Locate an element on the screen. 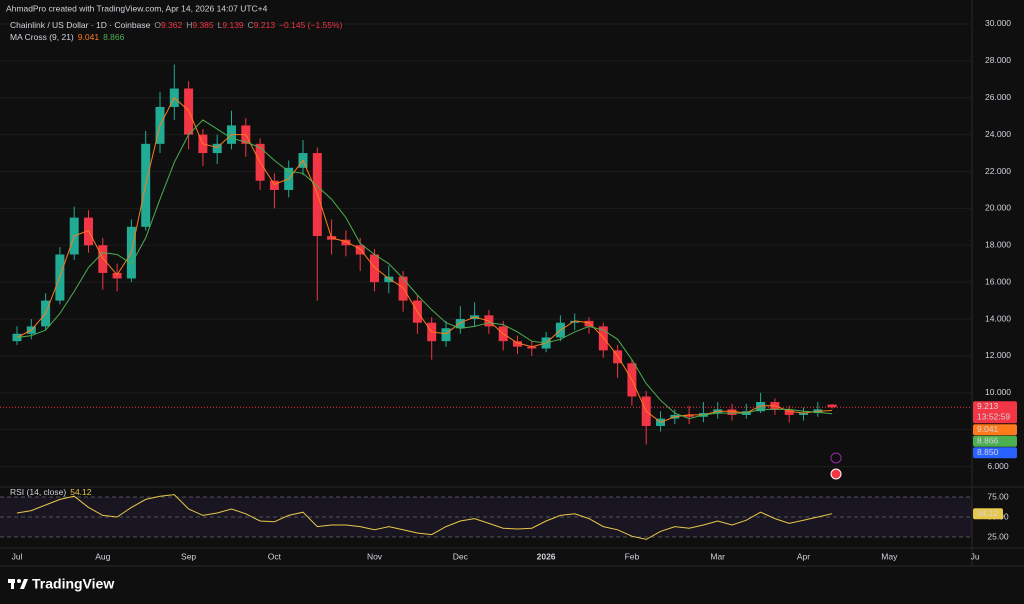 The height and width of the screenshot is (604, 1024). y-tick-label: 30.000 is located at coordinates (998, 23).